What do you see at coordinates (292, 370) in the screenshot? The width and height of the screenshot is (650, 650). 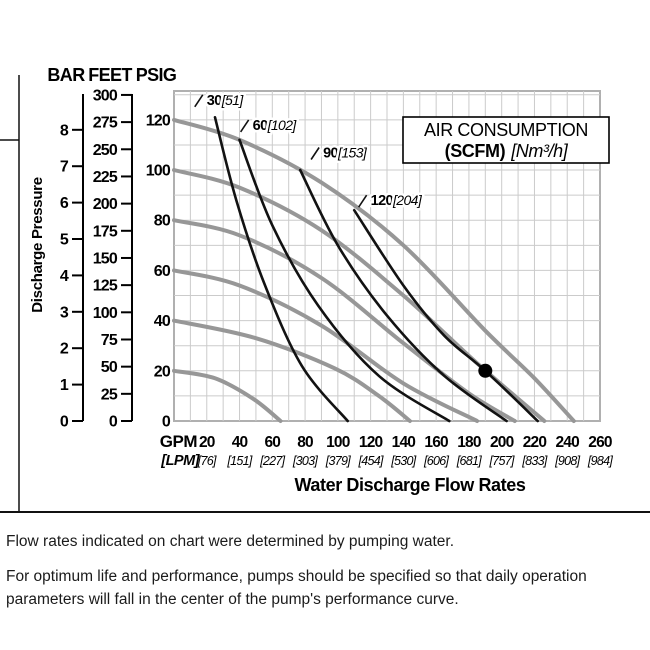 I see `pressure-curve-40-psig` at bounding box center [292, 370].